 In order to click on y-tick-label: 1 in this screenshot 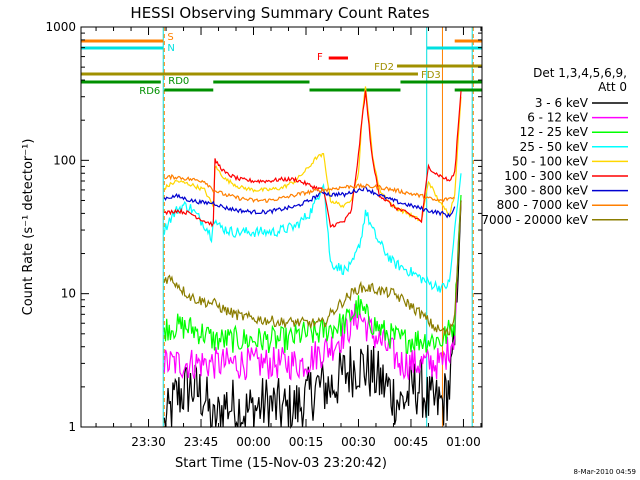, I will do `click(72, 427)`.